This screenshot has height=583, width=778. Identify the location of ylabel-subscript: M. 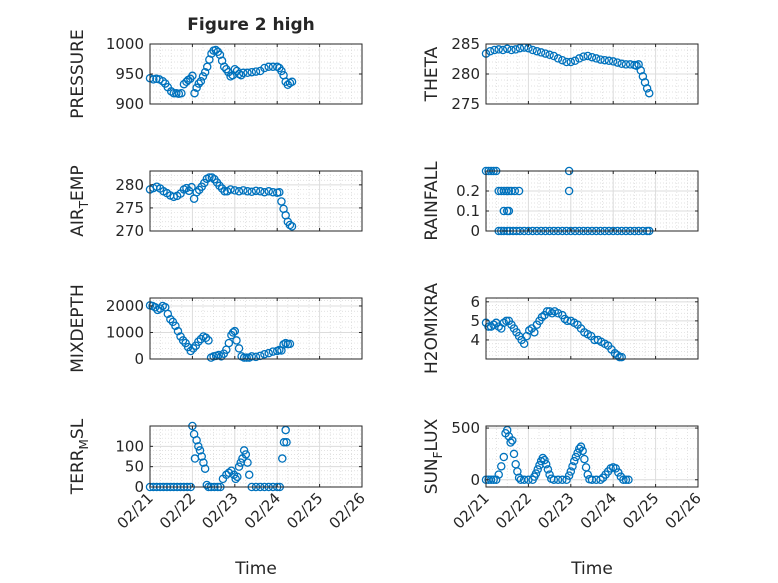
(84, 444).